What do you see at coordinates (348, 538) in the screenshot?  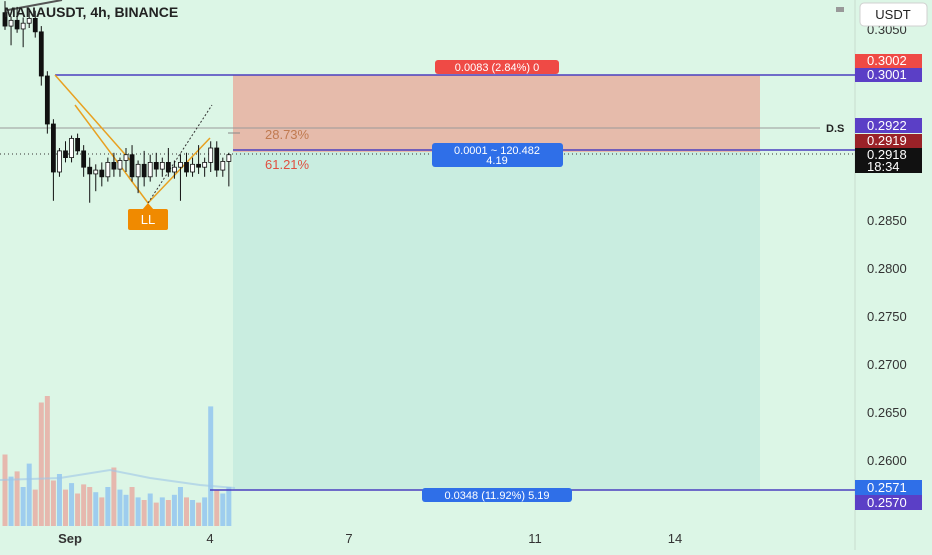 I see `x-tick-7: 7` at bounding box center [348, 538].